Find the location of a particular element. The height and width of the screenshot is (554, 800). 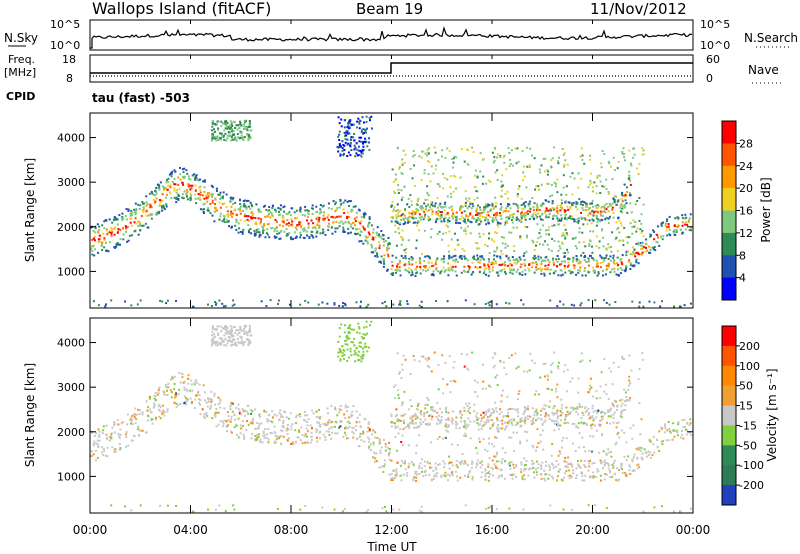

velocity-cell-1985 is located at coordinates (510, 468).